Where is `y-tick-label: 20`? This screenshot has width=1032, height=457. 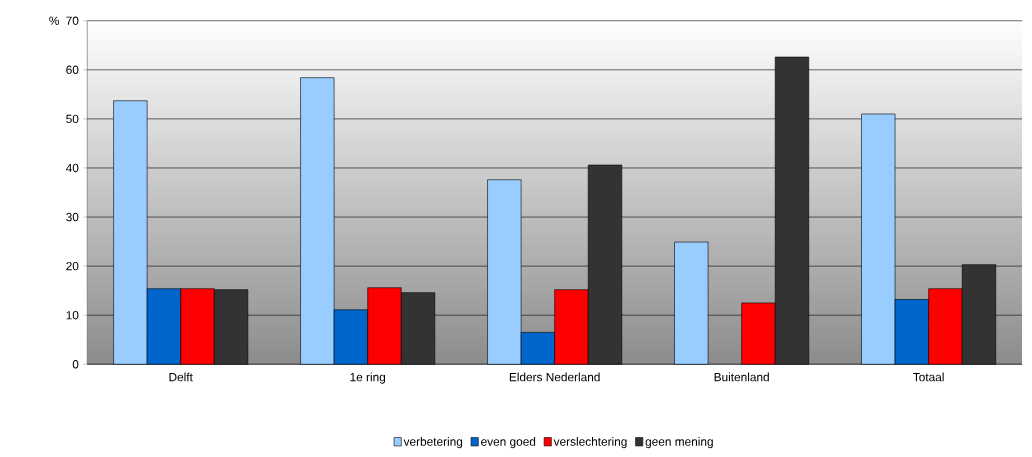
y-tick-label: 20 is located at coordinates (72, 266).